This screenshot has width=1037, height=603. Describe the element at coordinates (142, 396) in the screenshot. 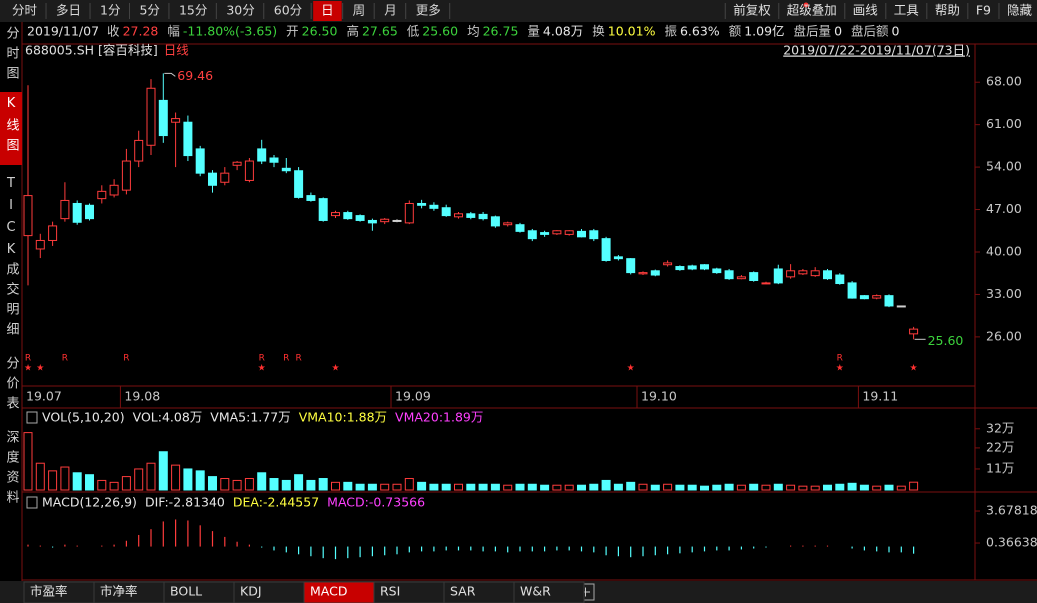

I see `x-tick-label: 19.08` at that location.